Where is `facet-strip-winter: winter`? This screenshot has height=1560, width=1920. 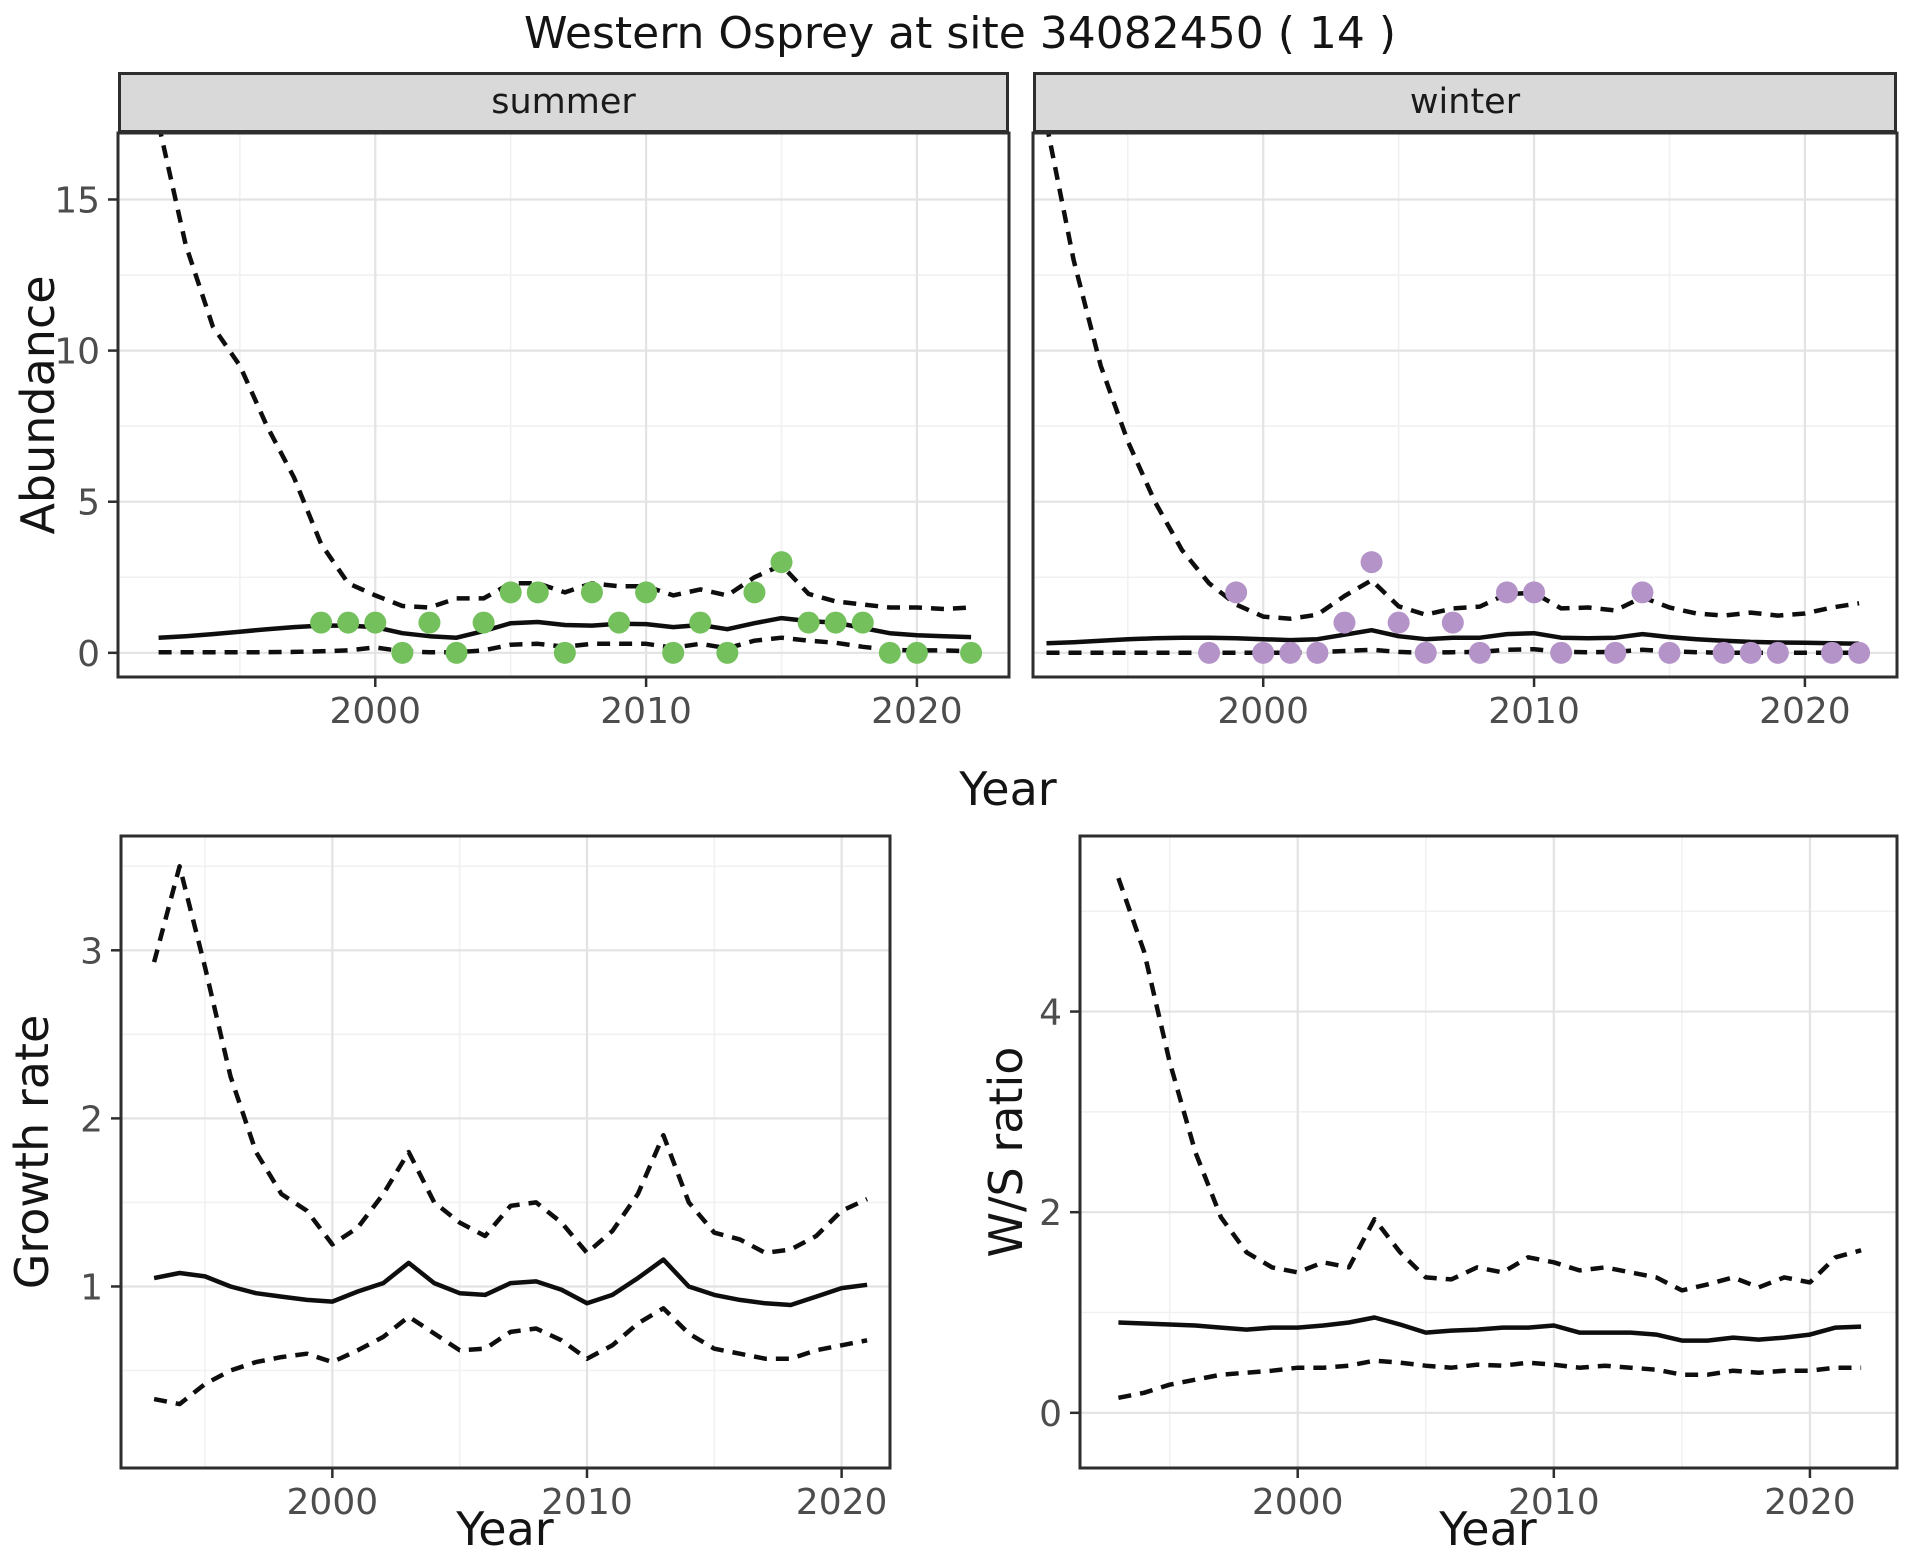
facet-strip-winter: winter is located at coordinates (1465, 102).